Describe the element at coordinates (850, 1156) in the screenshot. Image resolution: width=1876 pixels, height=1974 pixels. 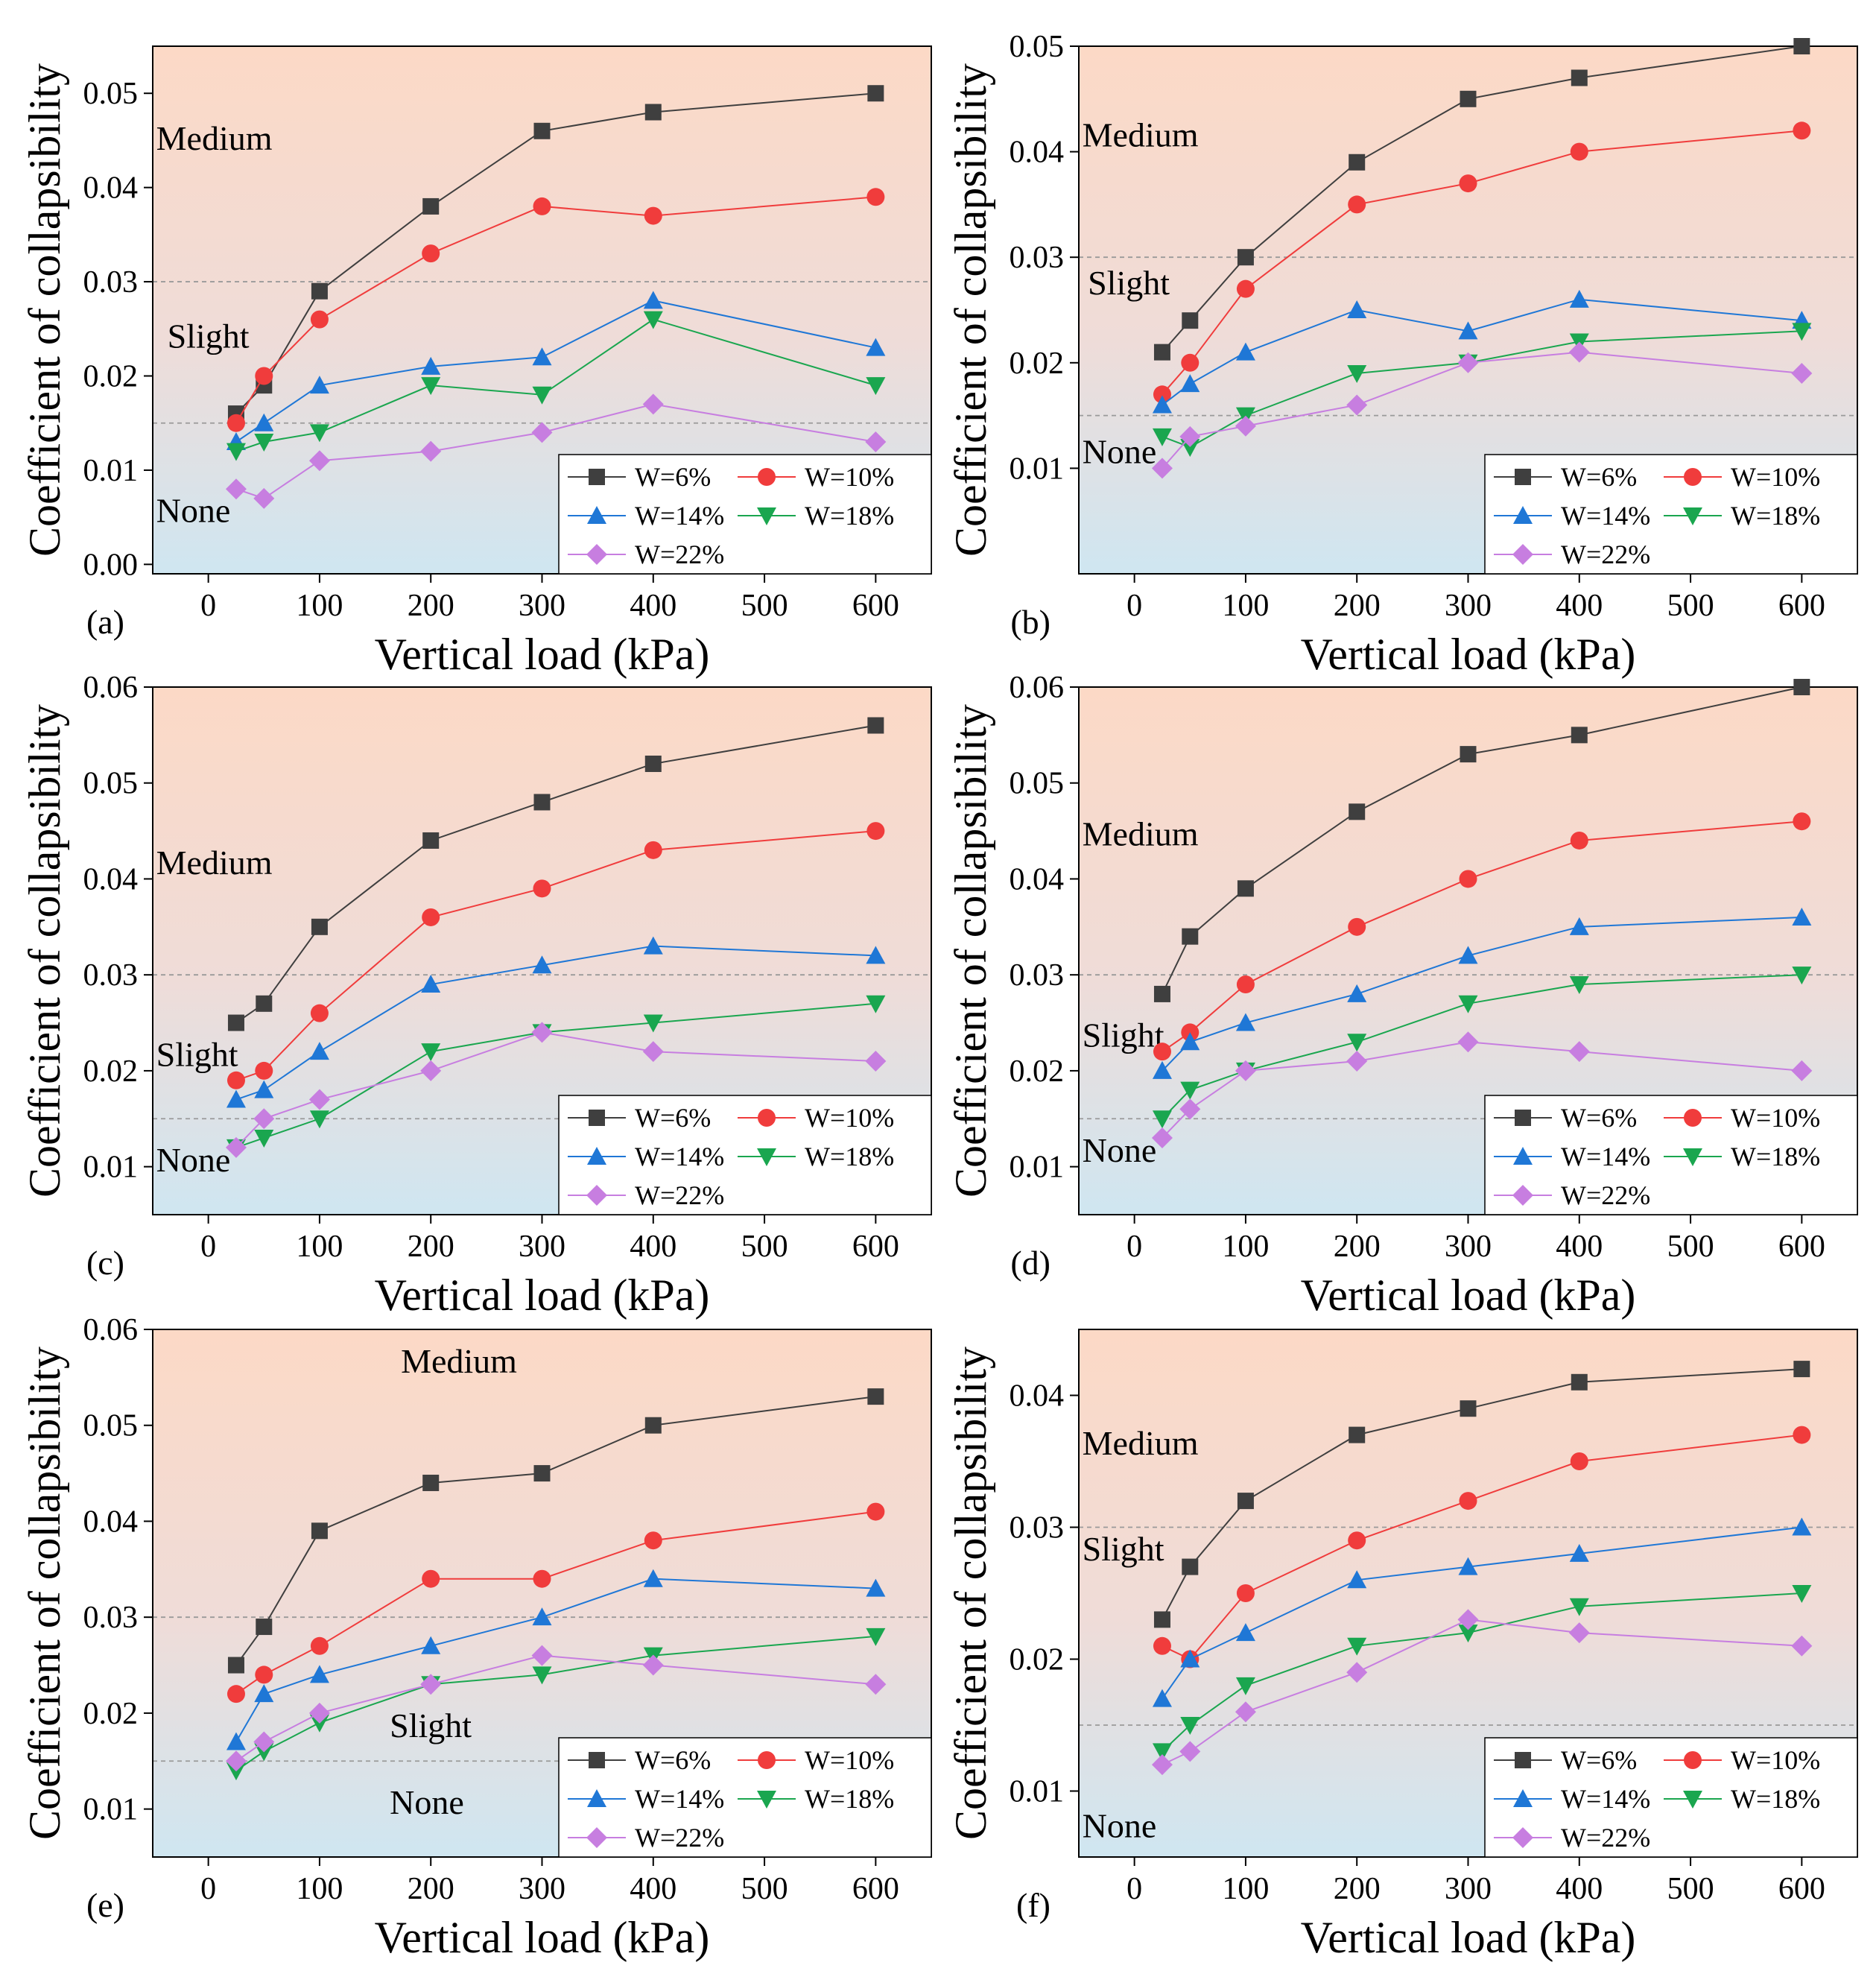
I see `legend-label: W=18%` at that location.